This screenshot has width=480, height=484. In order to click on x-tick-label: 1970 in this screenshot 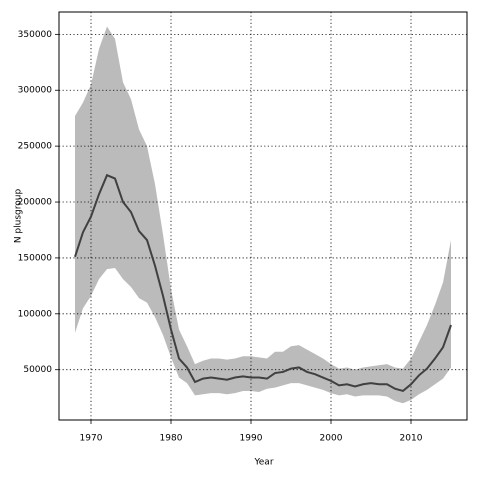, I will do `click(91, 439)`.